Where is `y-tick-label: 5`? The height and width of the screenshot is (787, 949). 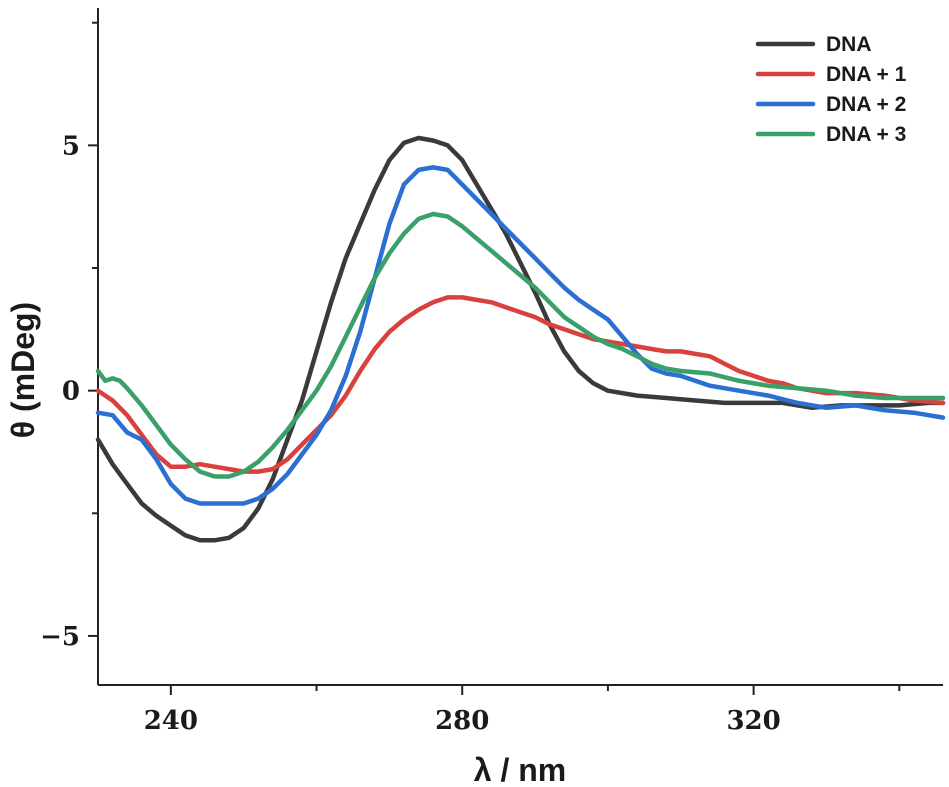
y-tick-label: 5 is located at coordinates (71, 146).